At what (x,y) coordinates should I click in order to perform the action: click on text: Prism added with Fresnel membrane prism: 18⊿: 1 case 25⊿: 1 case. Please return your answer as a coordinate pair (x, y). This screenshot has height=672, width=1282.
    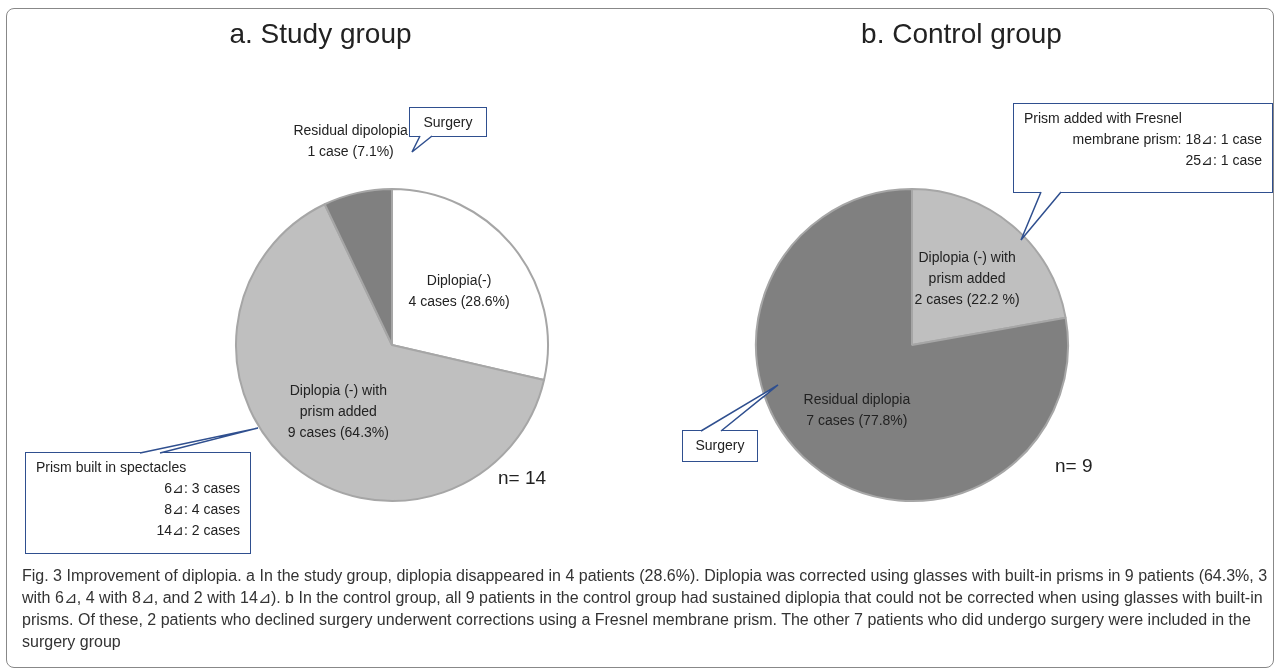
    Looking at the image, I should click on (1143, 139).